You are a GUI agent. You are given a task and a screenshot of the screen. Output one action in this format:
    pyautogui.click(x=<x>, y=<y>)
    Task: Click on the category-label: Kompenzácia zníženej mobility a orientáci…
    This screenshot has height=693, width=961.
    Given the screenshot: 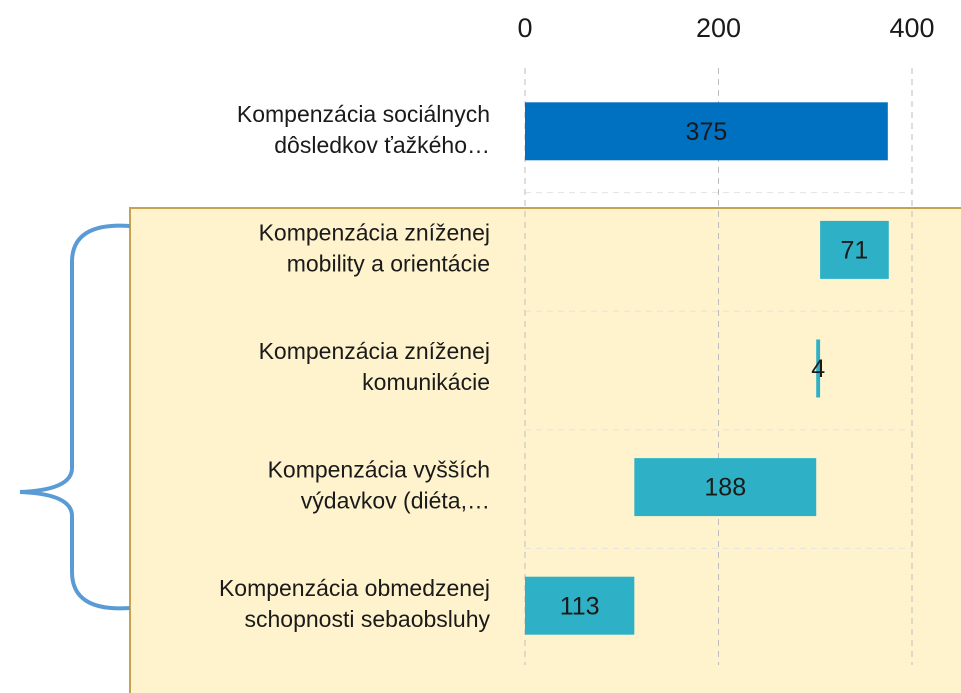 What is the action you would take?
    pyautogui.click(x=374, y=247)
    